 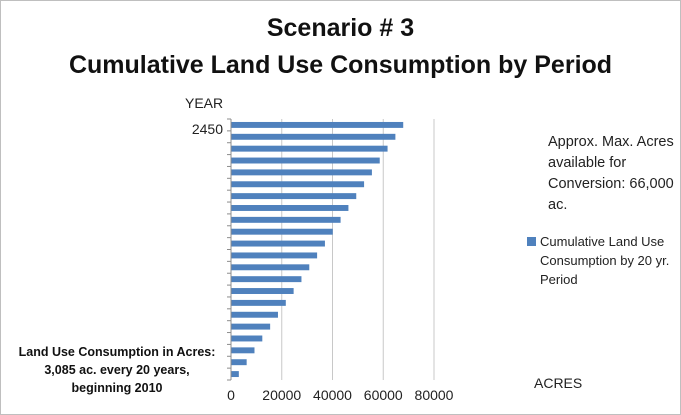 What do you see at coordinates (231, 395) in the screenshot?
I see `x-tick-label: 0` at bounding box center [231, 395].